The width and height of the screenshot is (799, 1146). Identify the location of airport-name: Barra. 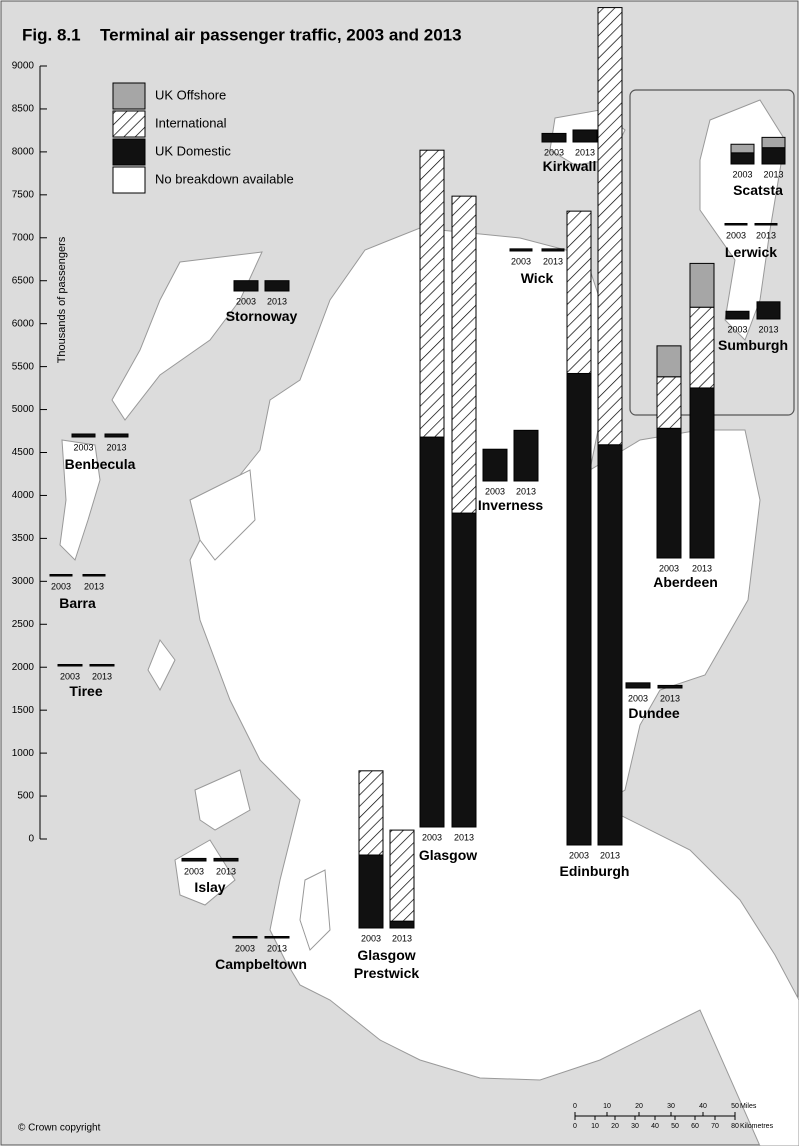
(77, 603).